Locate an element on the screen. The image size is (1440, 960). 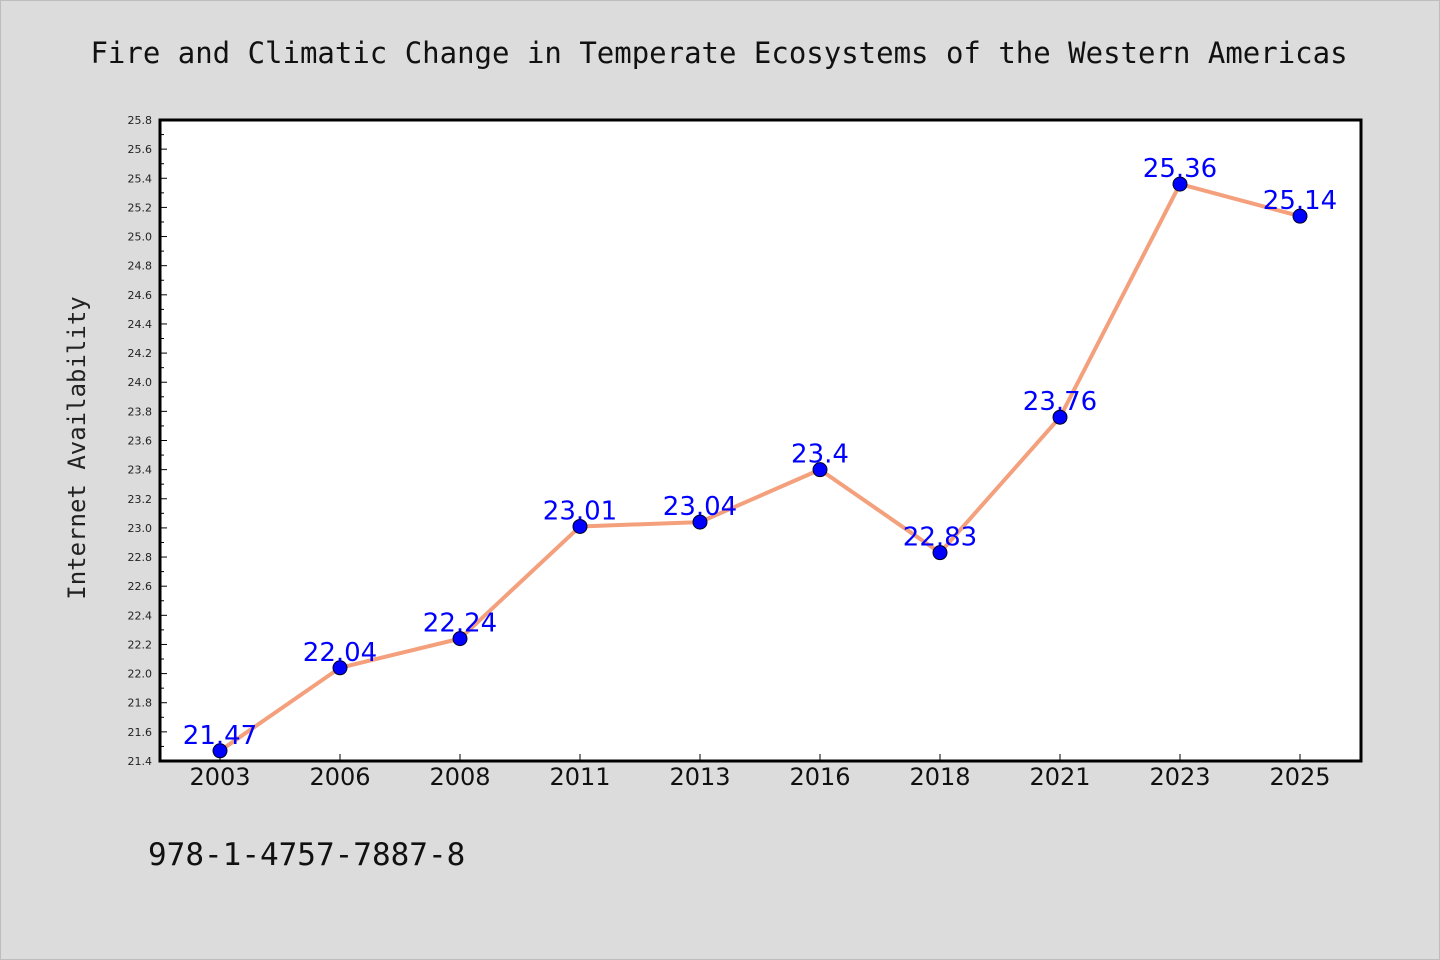
data-label: 25.14 is located at coordinates (1300, 201).